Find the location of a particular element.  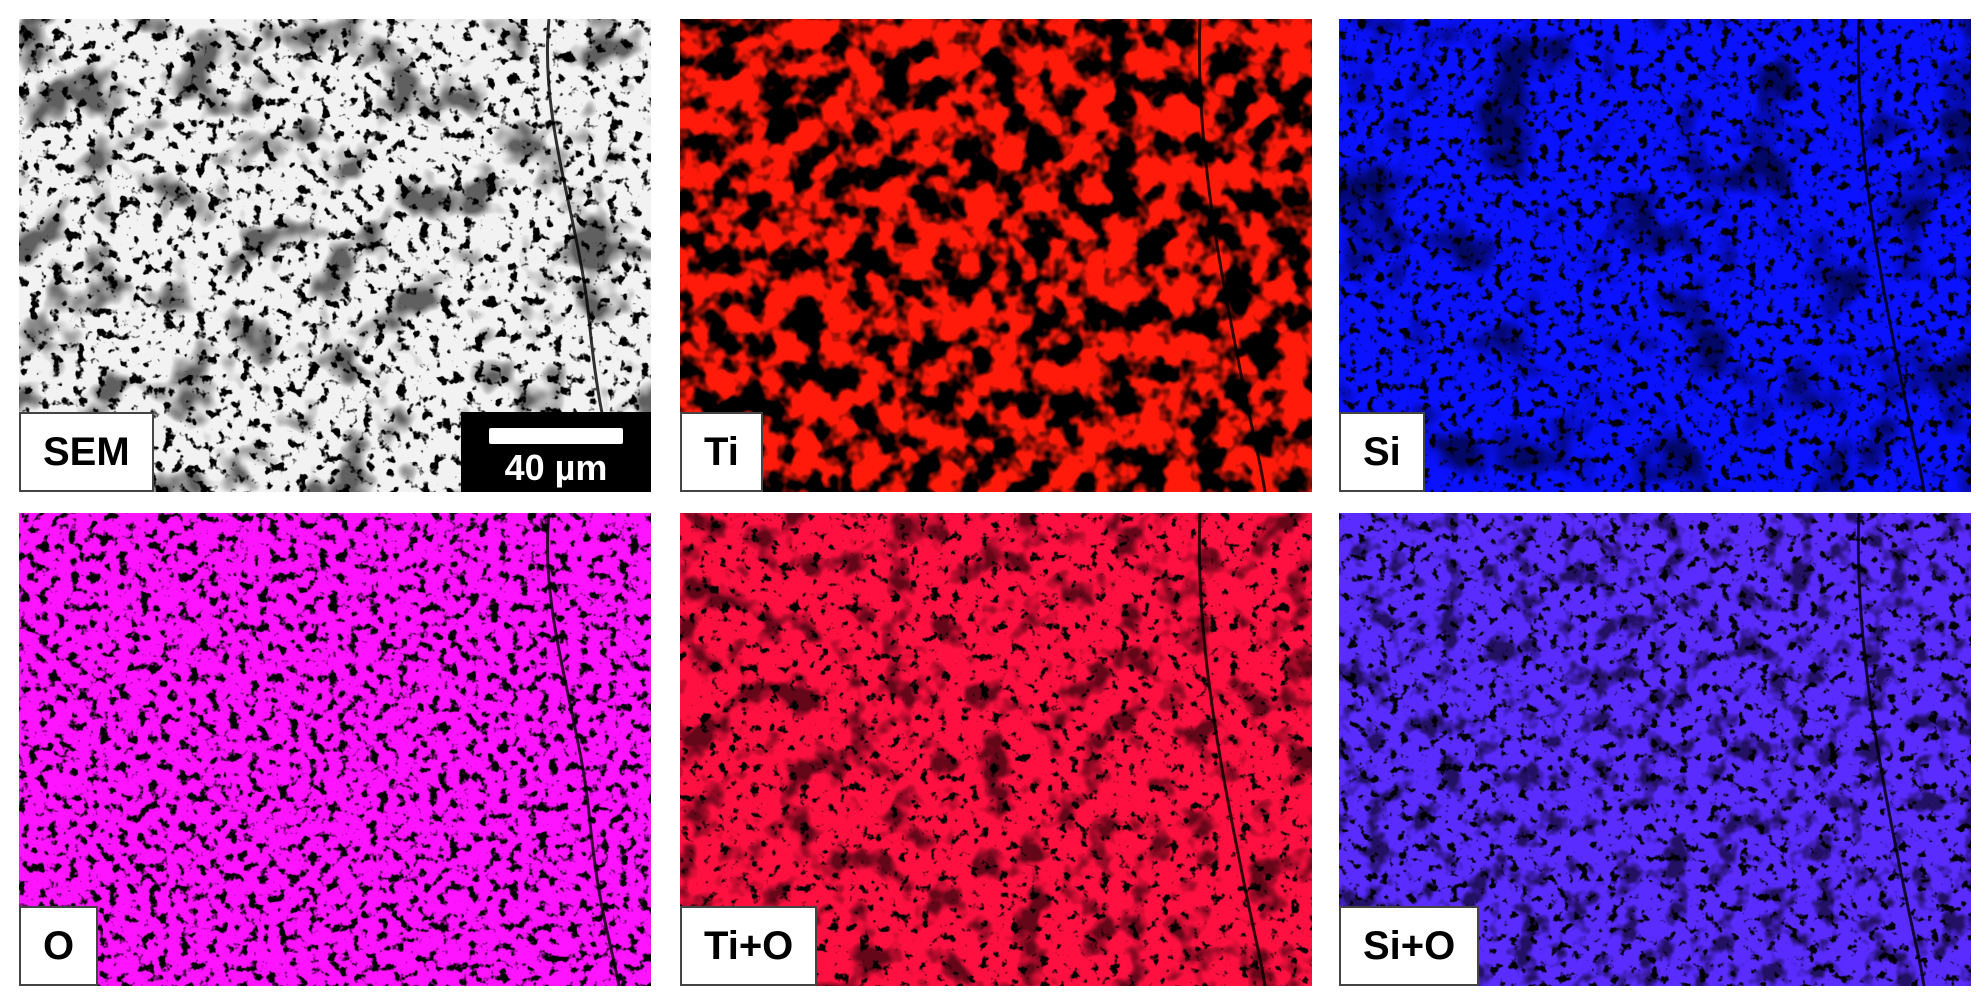

panel-label: SEM is located at coordinates (86, 452).